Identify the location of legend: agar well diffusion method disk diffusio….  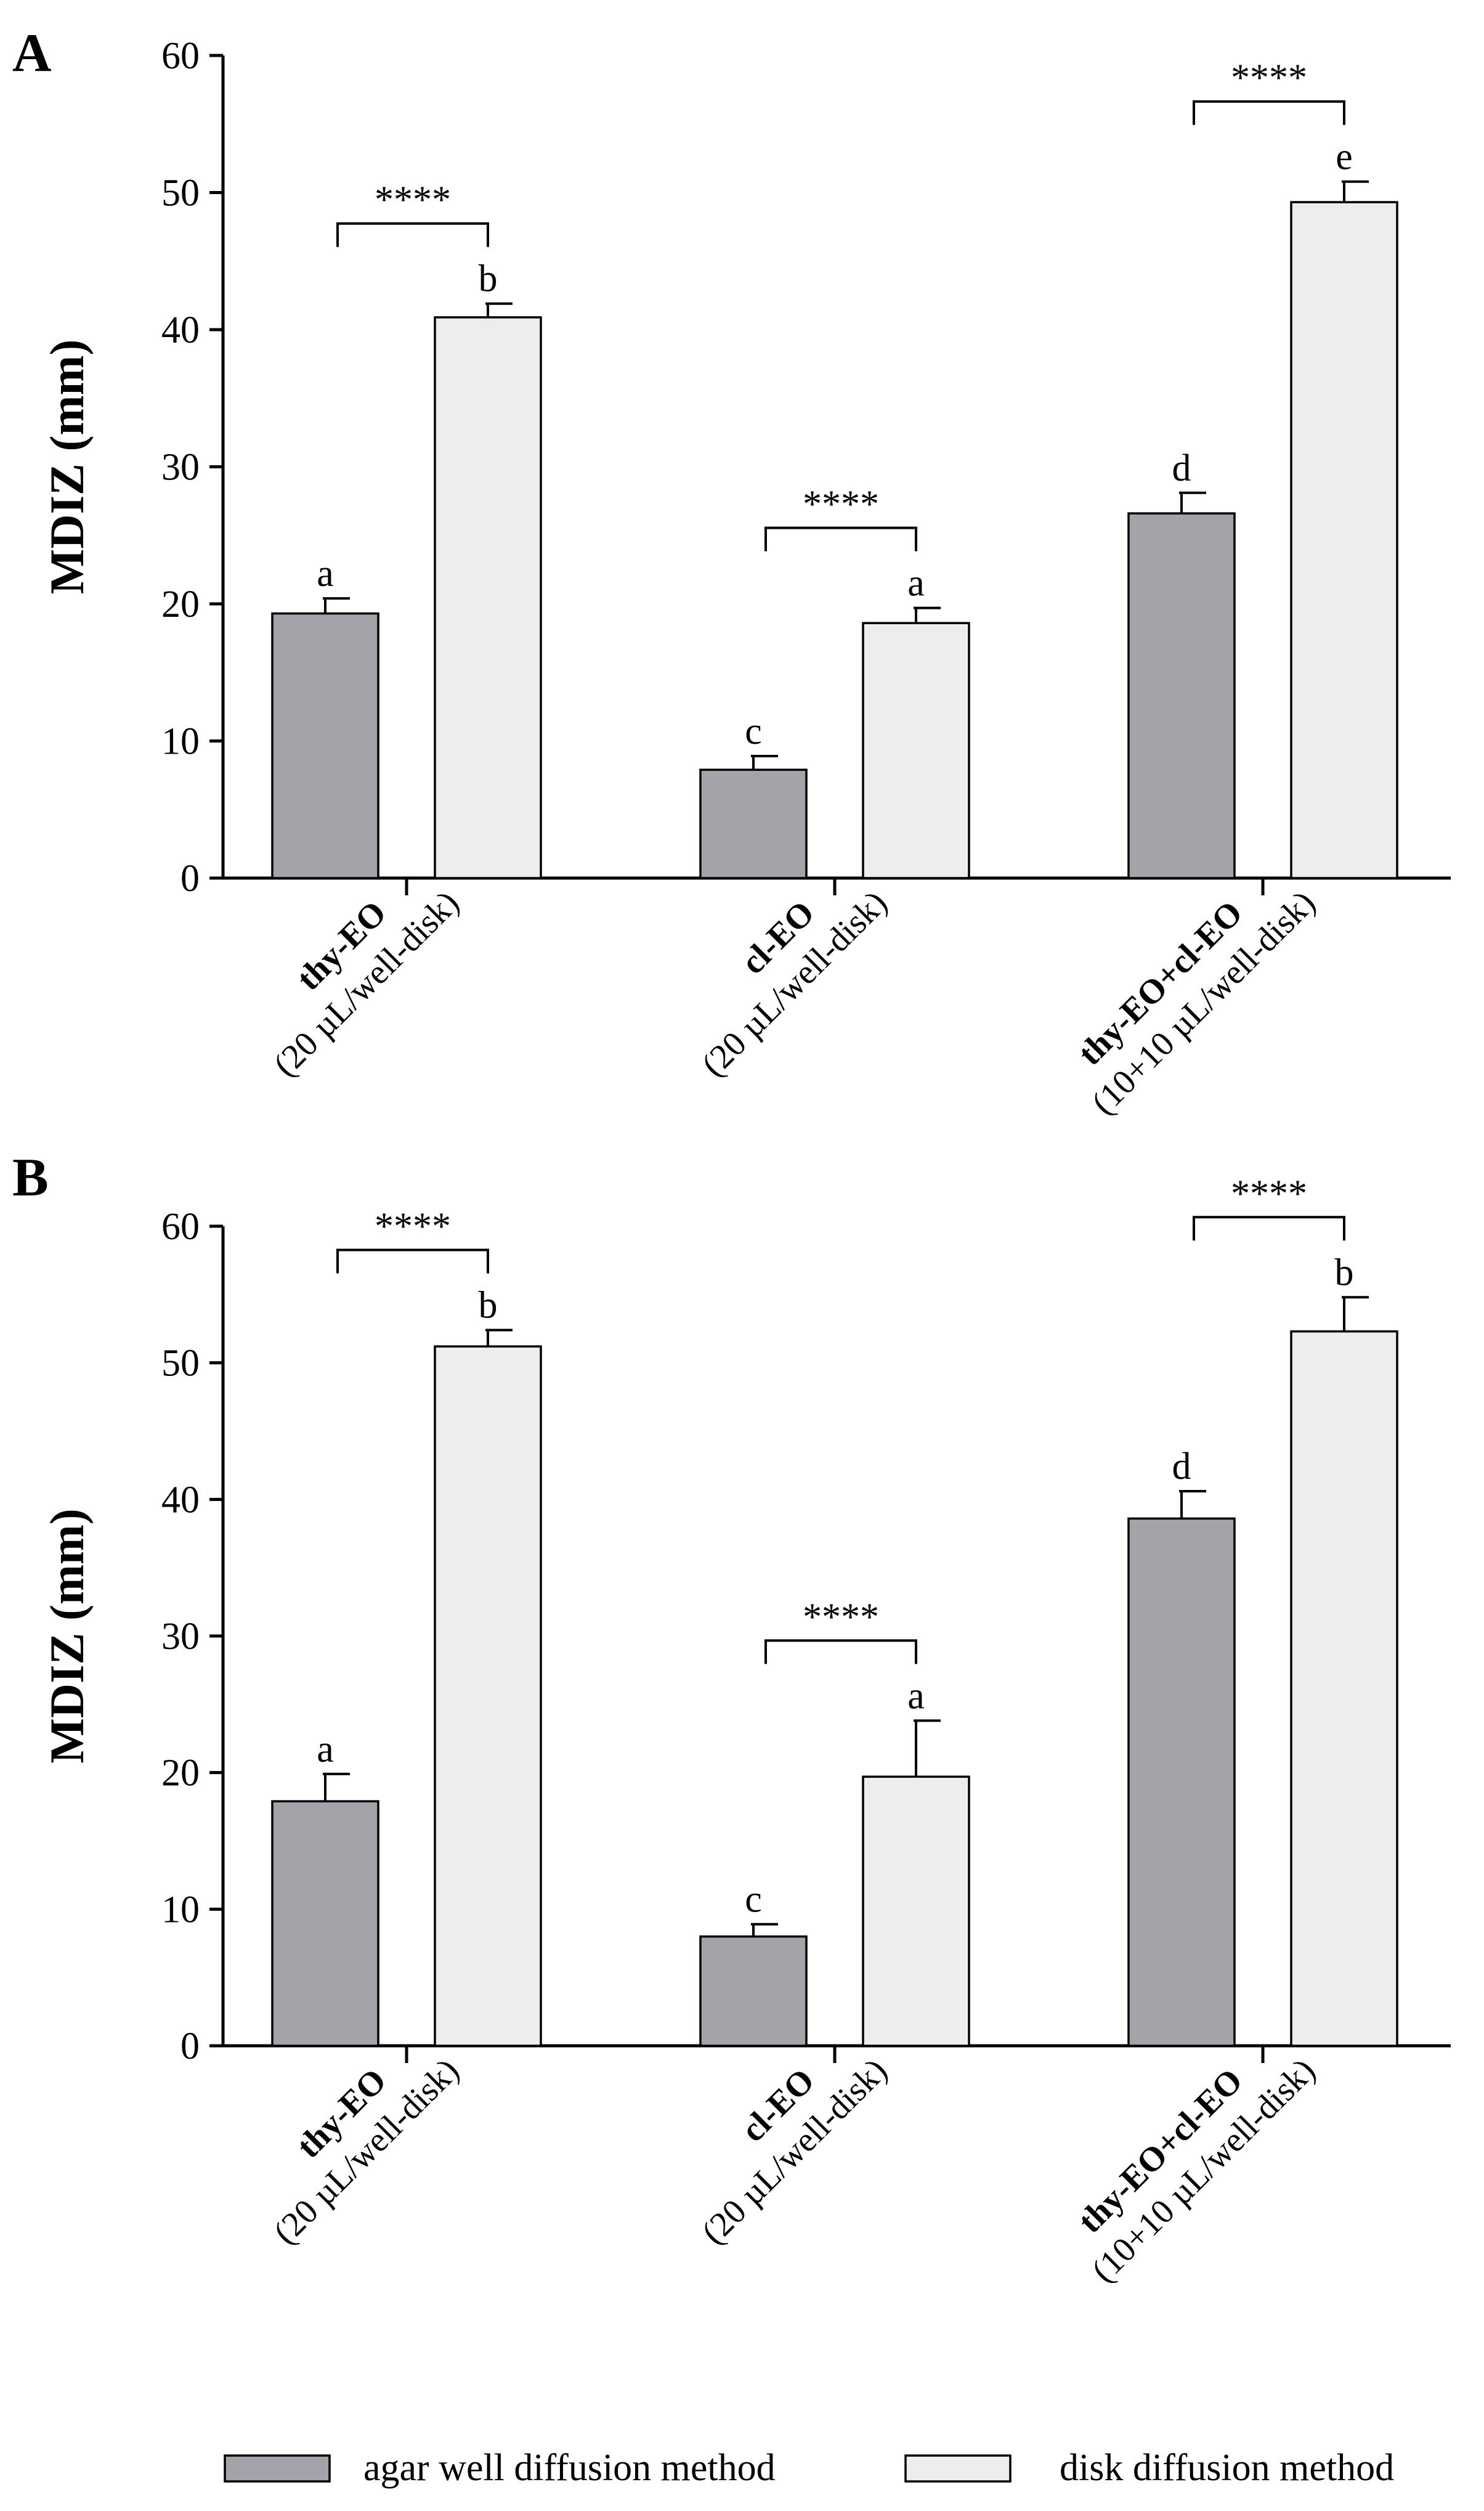
(809, 2468).